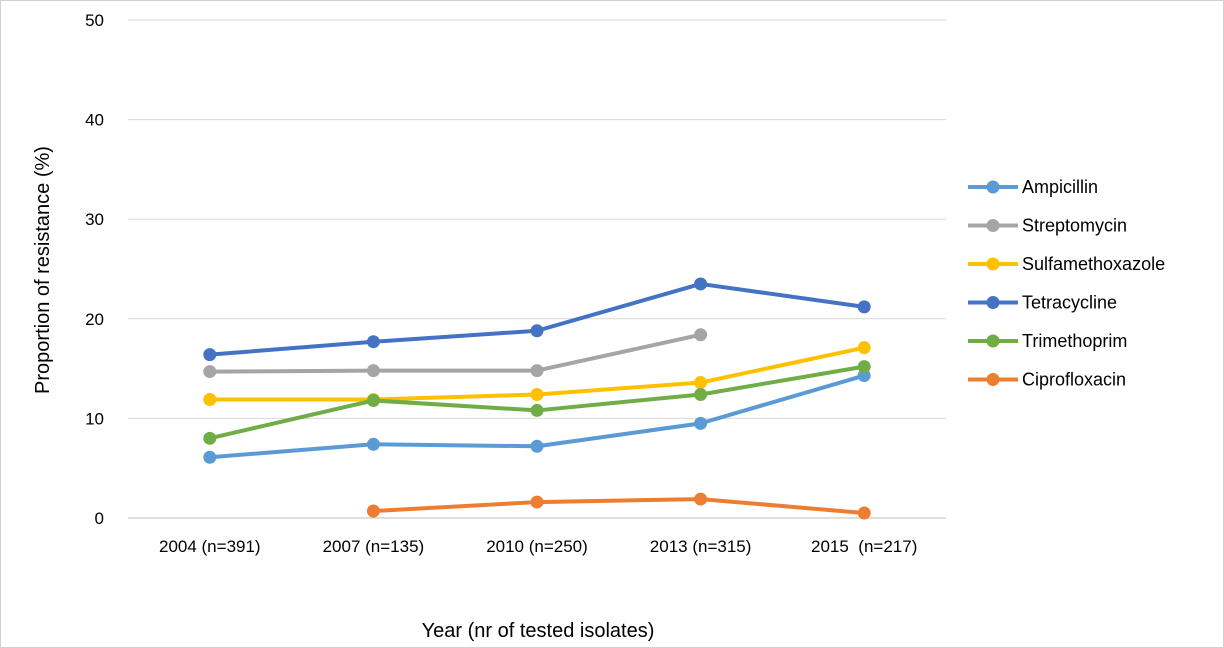 Image resolution: width=1224 pixels, height=648 pixels. I want to click on legend-label: Tetracycline, so click(1069, 303).